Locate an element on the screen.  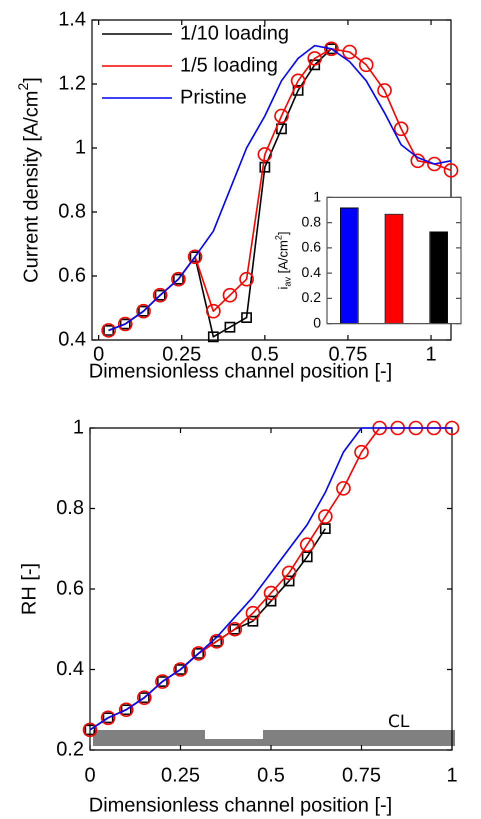
legend-label: 1/10 loading is located at coordinates (234, 33).